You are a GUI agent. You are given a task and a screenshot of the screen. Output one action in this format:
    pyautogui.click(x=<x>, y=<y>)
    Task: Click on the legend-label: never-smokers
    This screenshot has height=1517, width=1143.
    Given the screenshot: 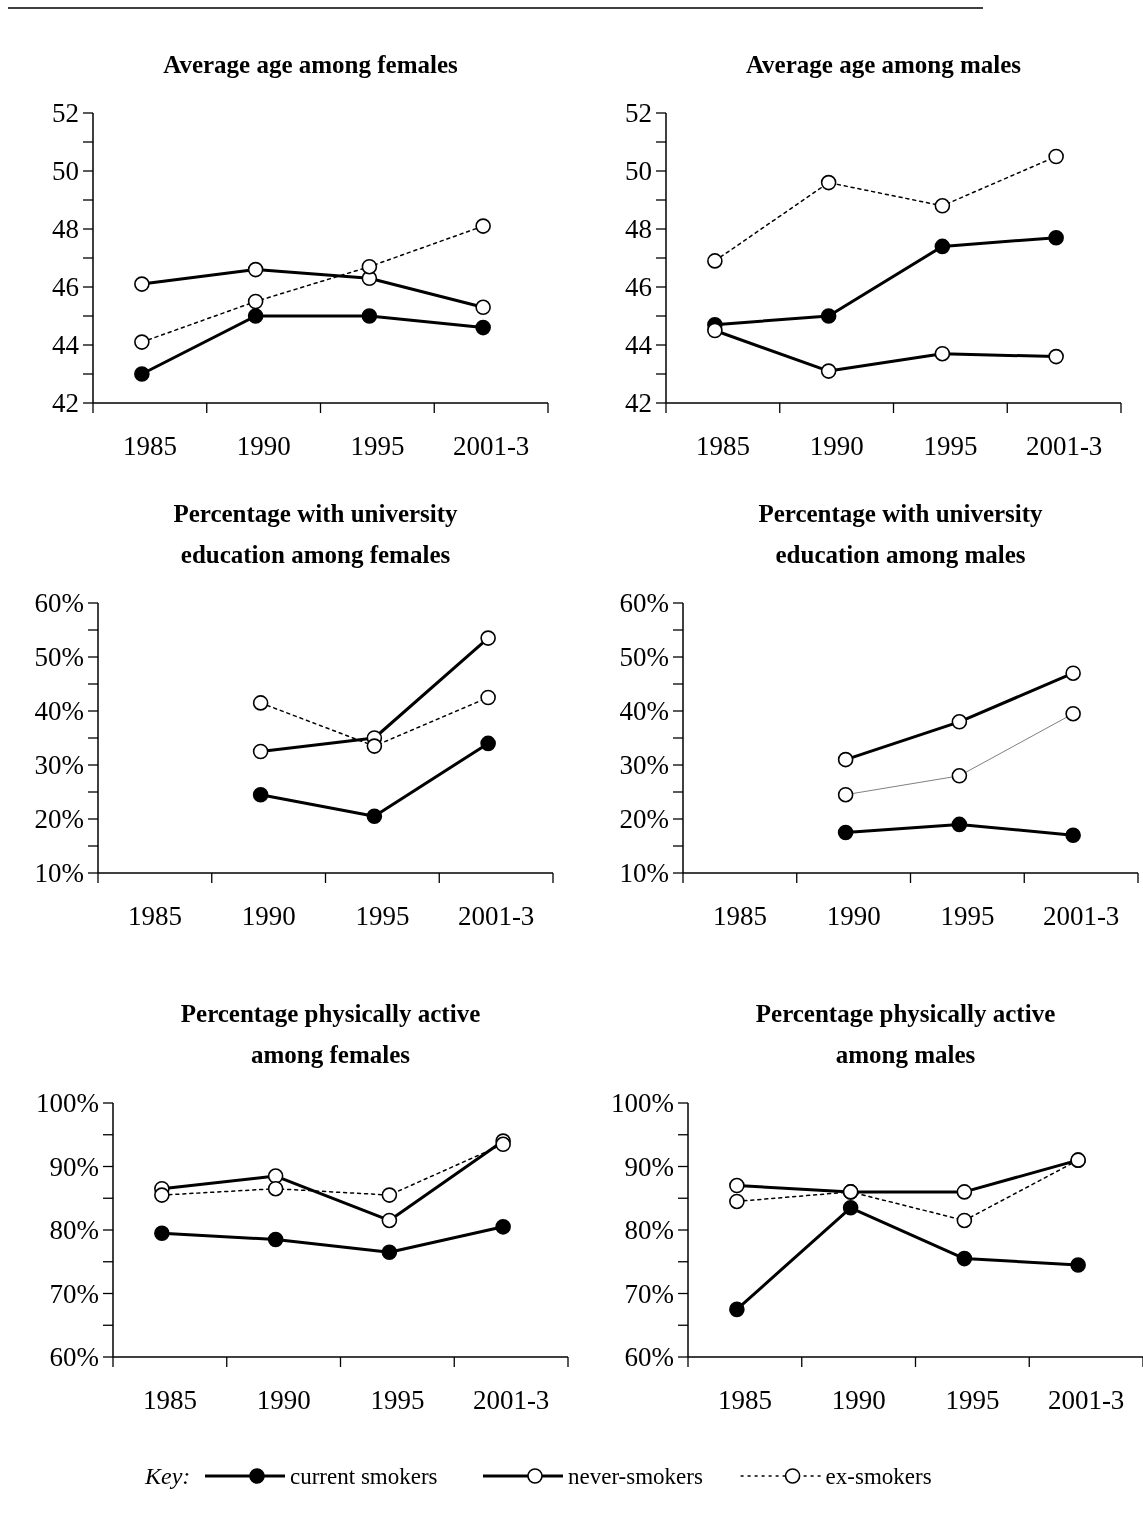 What is the action you would take?
    pyautogui.click(x=635, y=1477)
    